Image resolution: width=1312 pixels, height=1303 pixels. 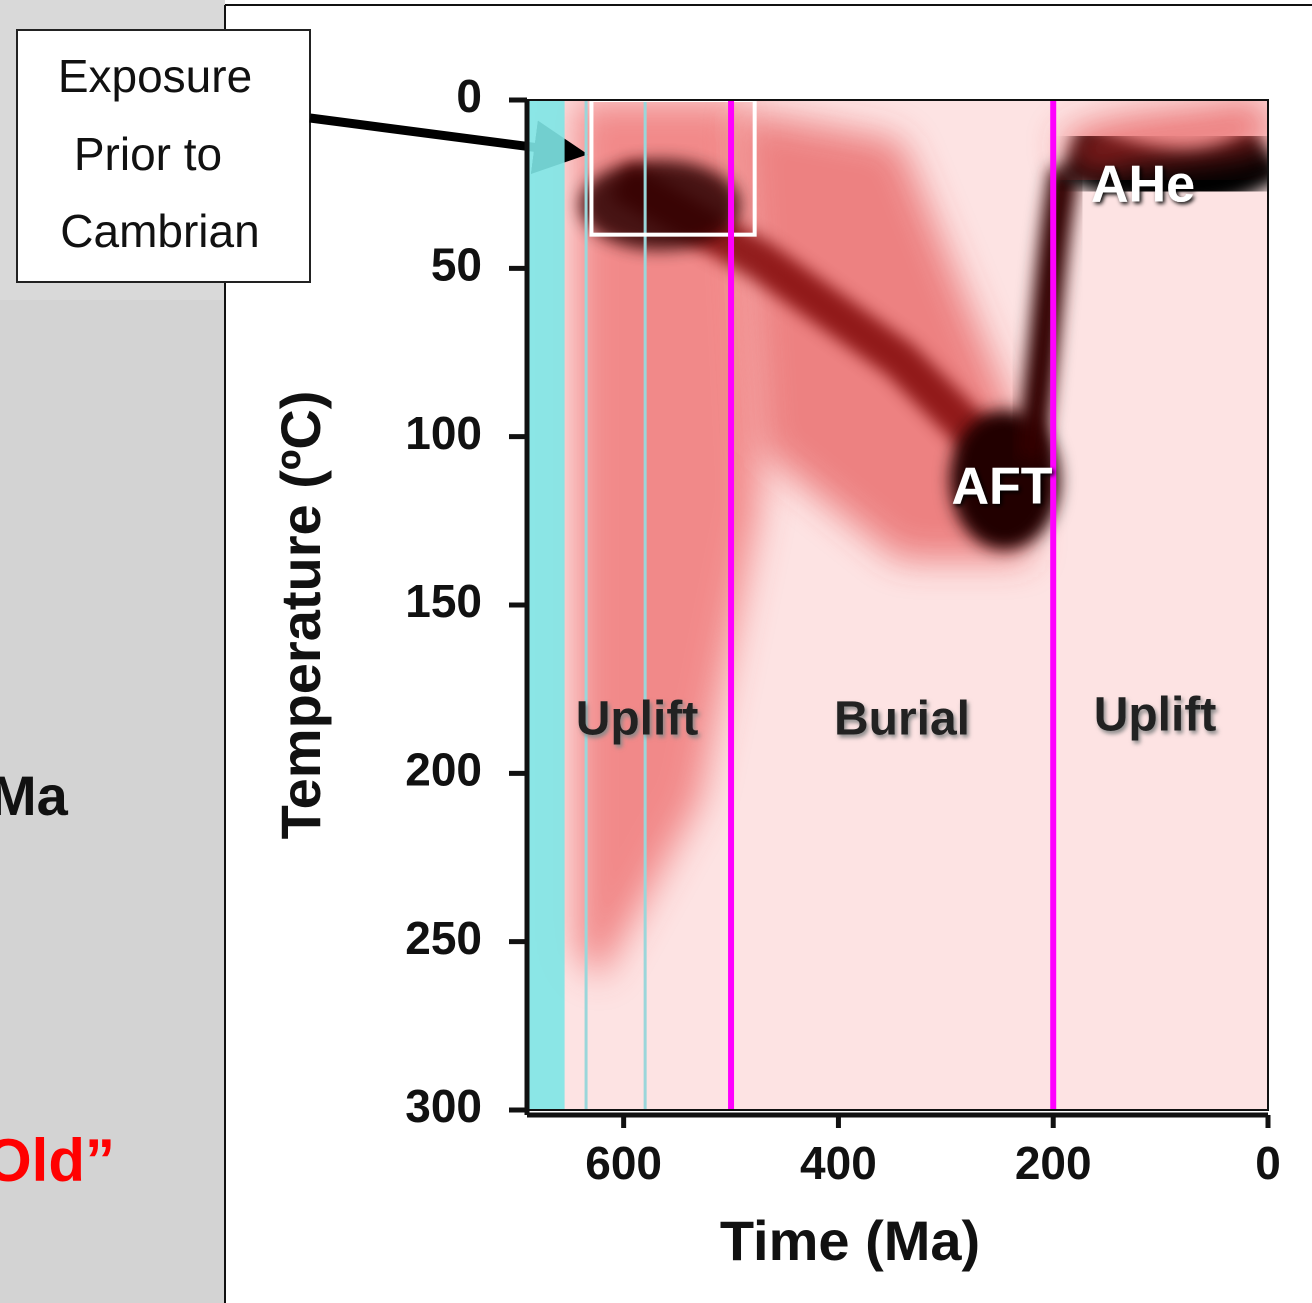 I want to click on method-label: AHe, so click(x=1143, y=185).